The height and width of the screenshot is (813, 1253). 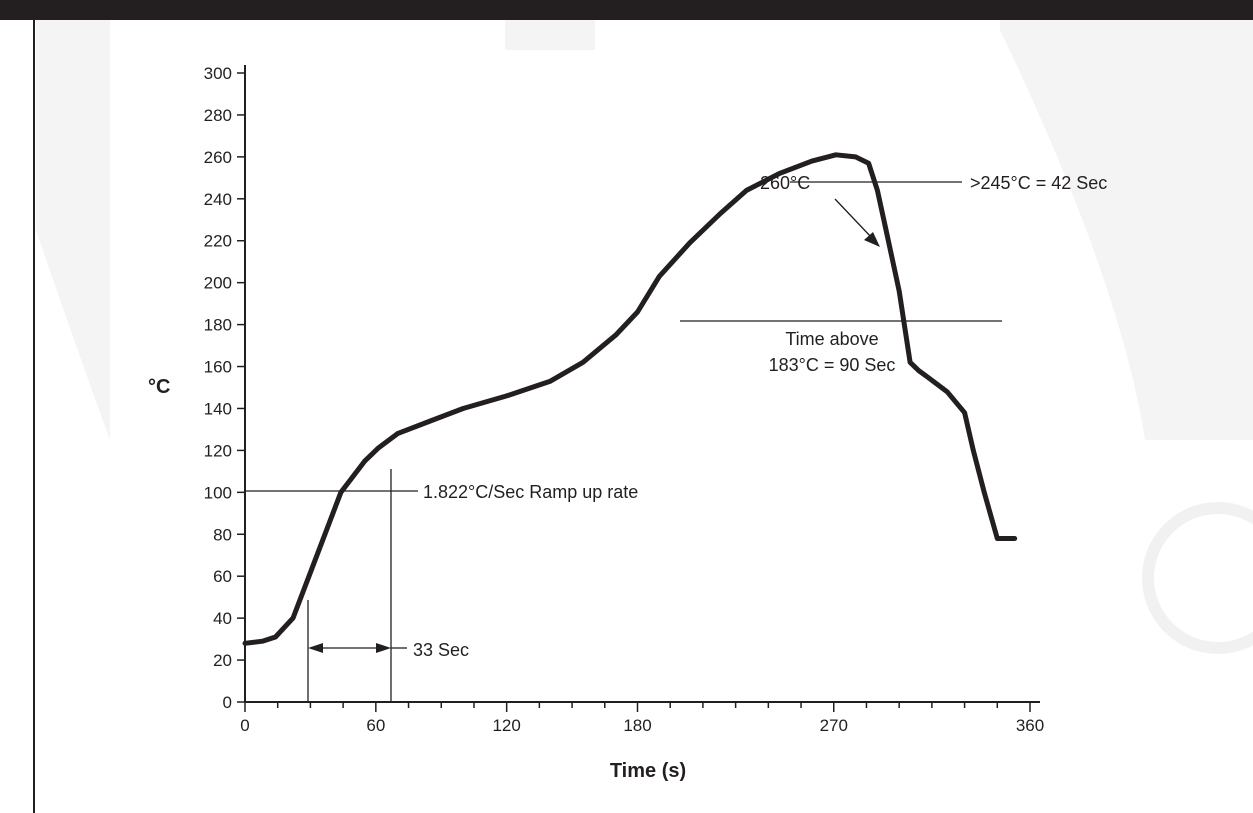 I want to click on y-tick-label: 60, so click(x=222, y=576).